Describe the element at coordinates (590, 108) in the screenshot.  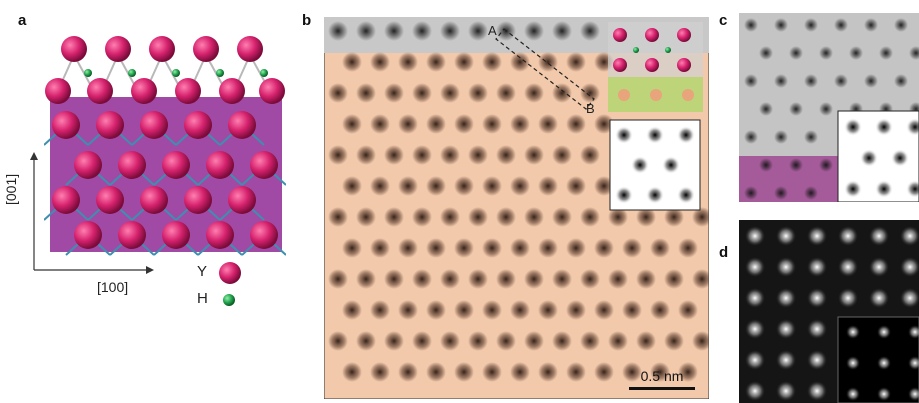
I see `linescan-end-label: B` at that location.